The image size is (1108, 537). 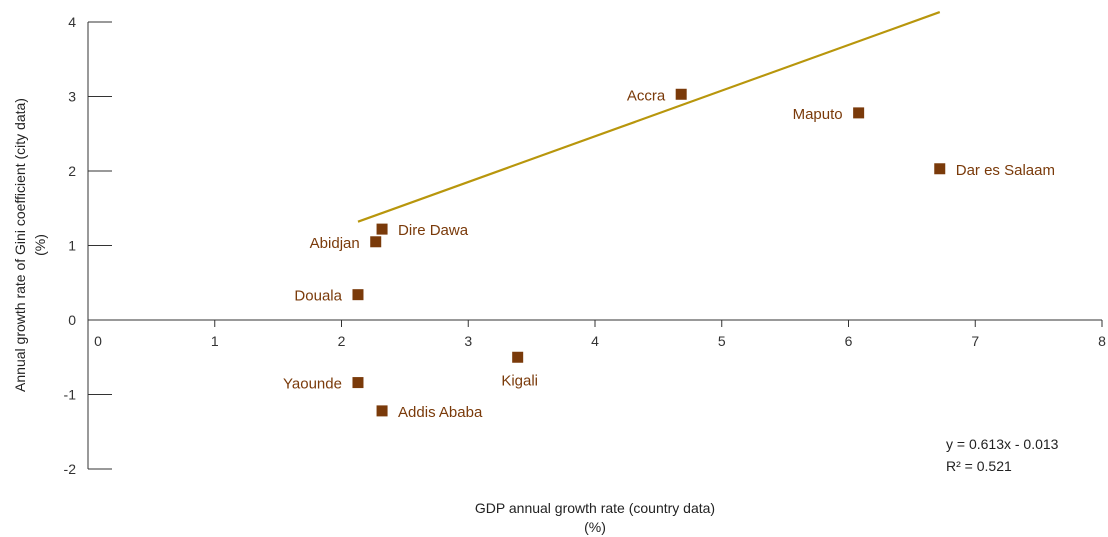 What do you see at coordinates (1005, 170) in the screenshot?
I see `data-point-label: Dar es Salaam` at bounding box center [1005, 170].